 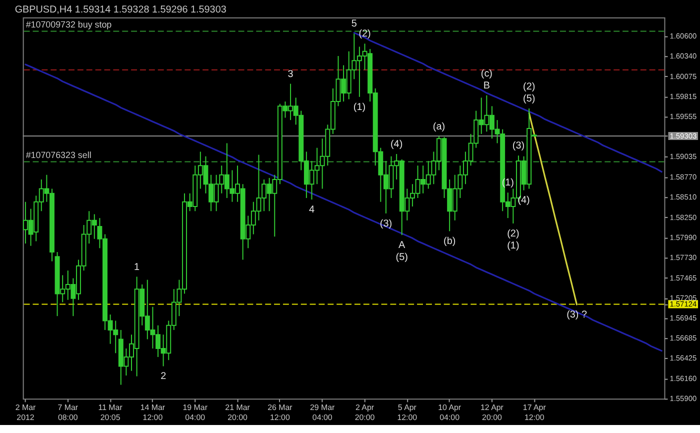 What do you see at coordinates (163, 376) in the screenshot?
I see `annotation: 2` at bounding box center [163, 376].